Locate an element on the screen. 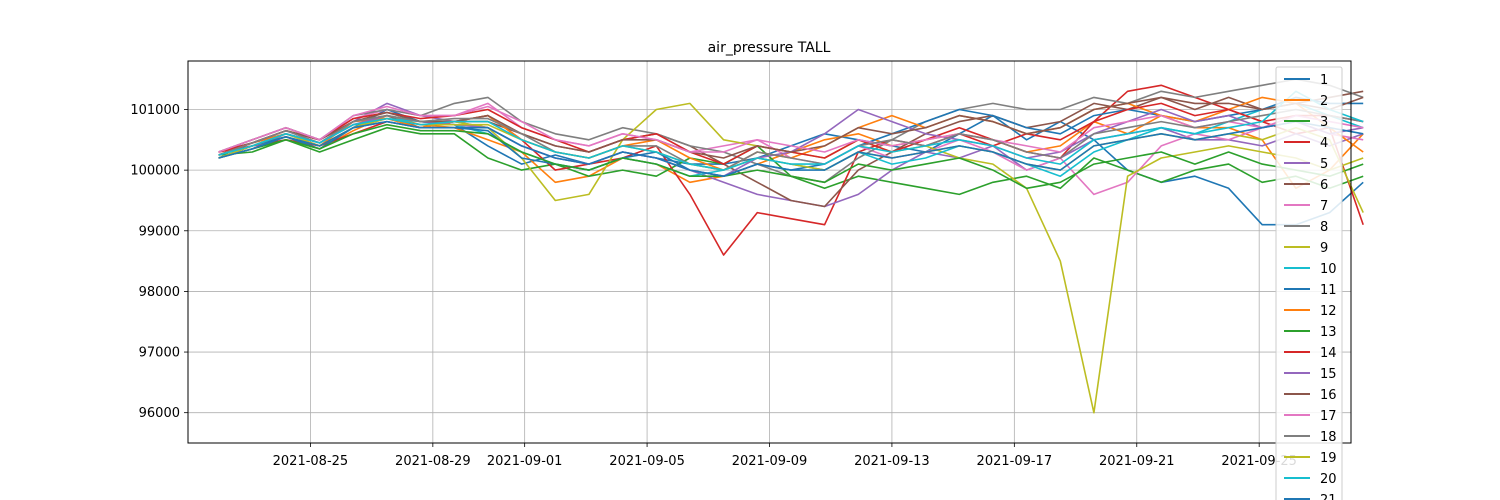 The height and width of the screenshot is (500, 1500). legend-label: 3 is located at coordinates (1324, 122).